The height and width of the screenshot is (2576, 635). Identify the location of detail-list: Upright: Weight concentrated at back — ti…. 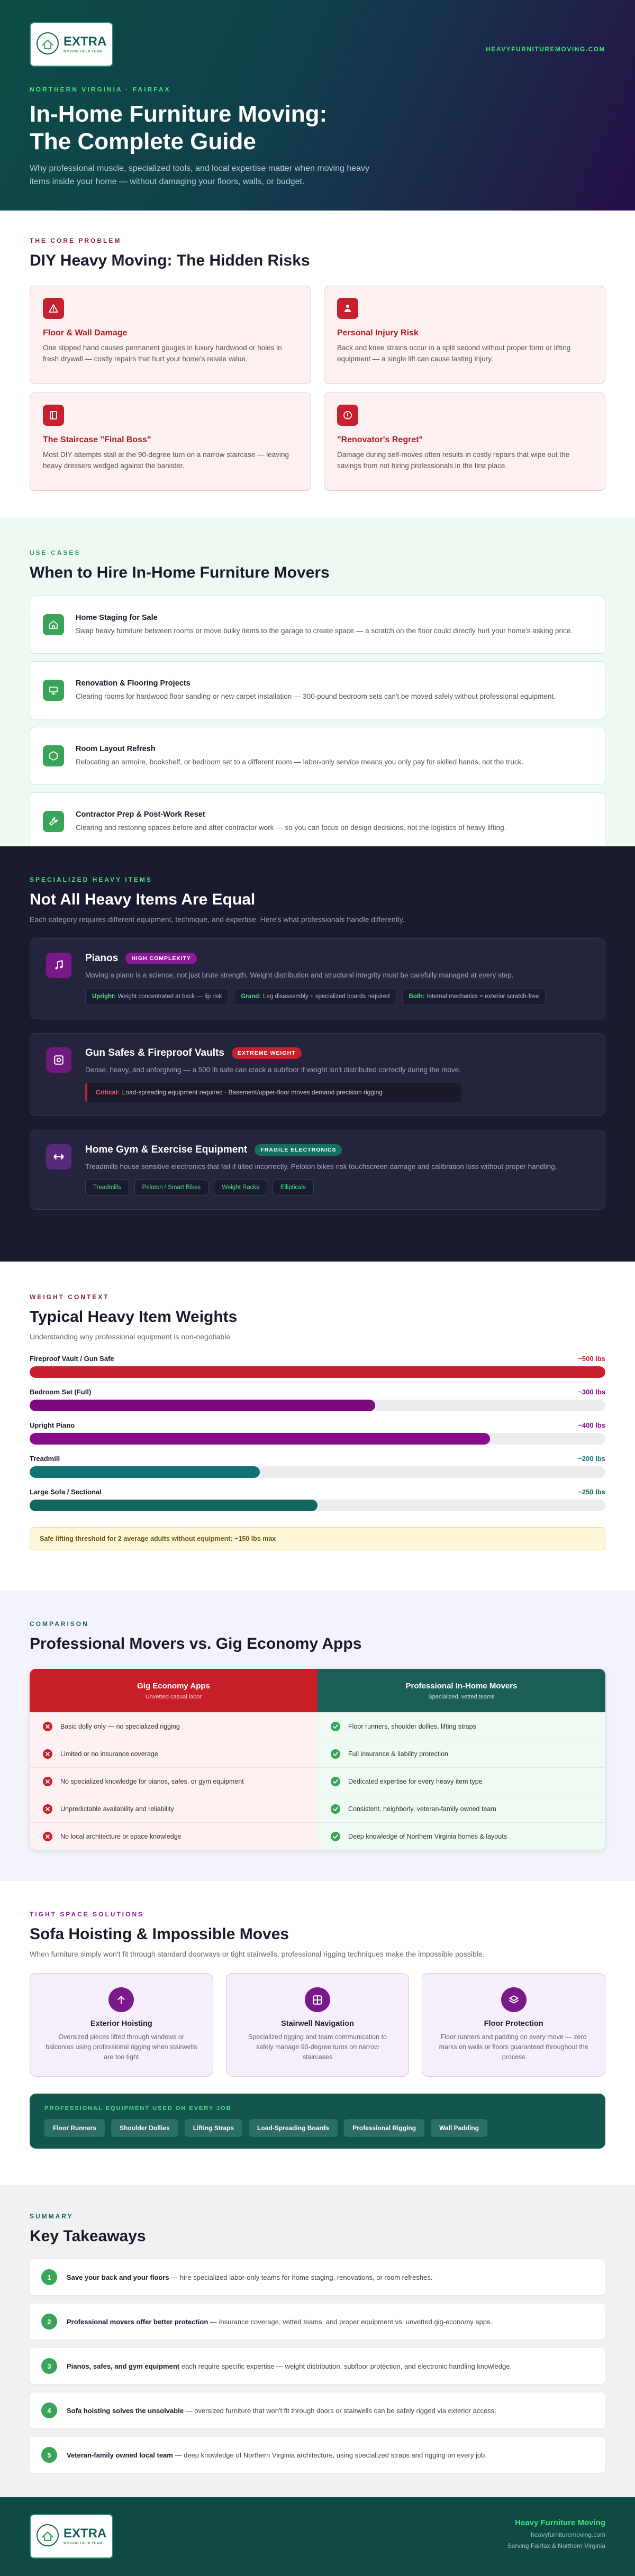
(315, 996).